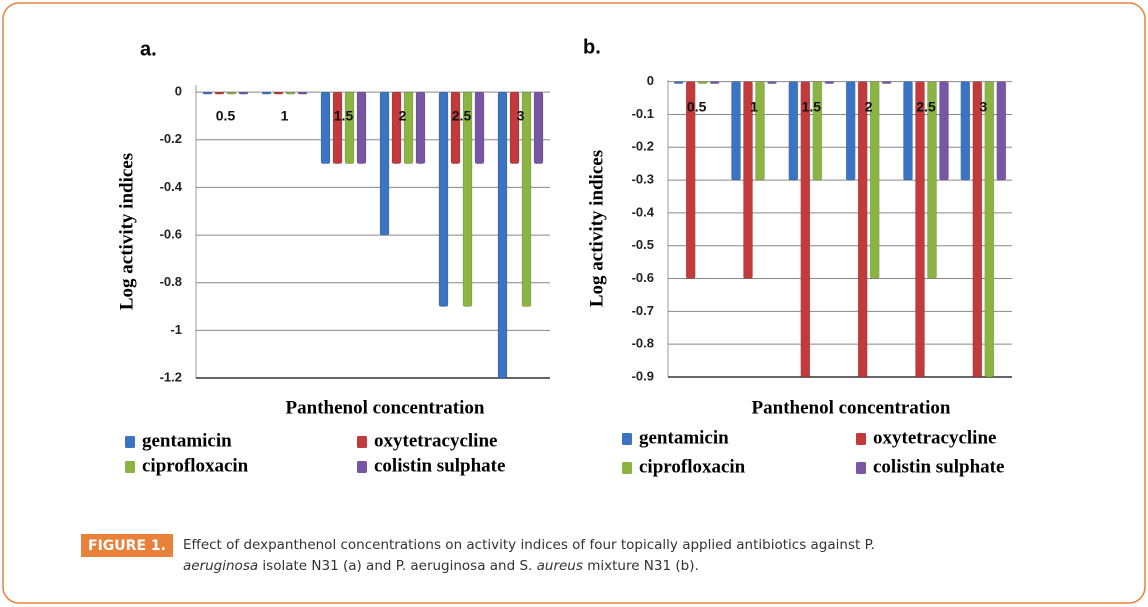  What do you see at coordinates (220, 566) in the screenshot?
I see `caption-italic: aeruginosa` at bounding box center [220, 566].